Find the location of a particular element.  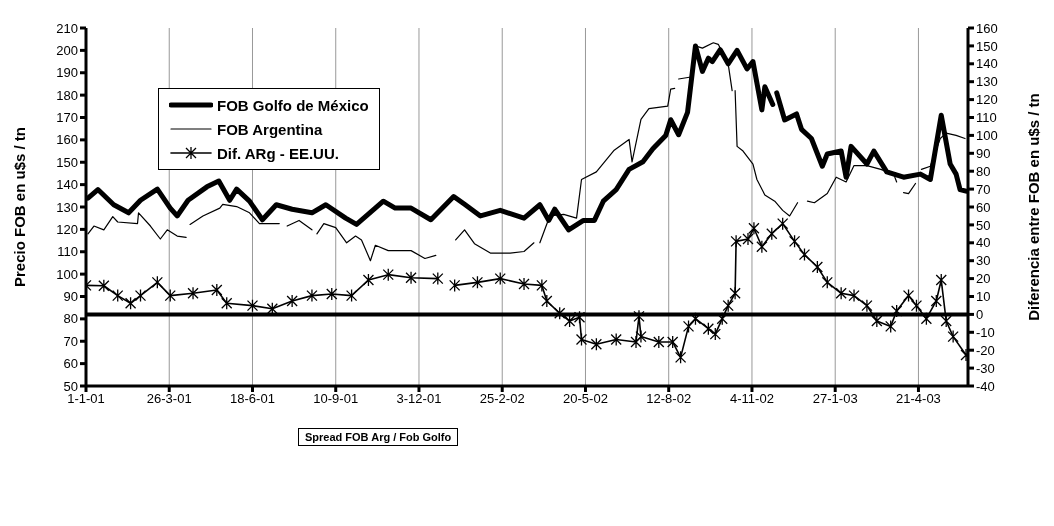

text: Spread FOB Arg / Fob Golfo is located at coordinates (378, 437).